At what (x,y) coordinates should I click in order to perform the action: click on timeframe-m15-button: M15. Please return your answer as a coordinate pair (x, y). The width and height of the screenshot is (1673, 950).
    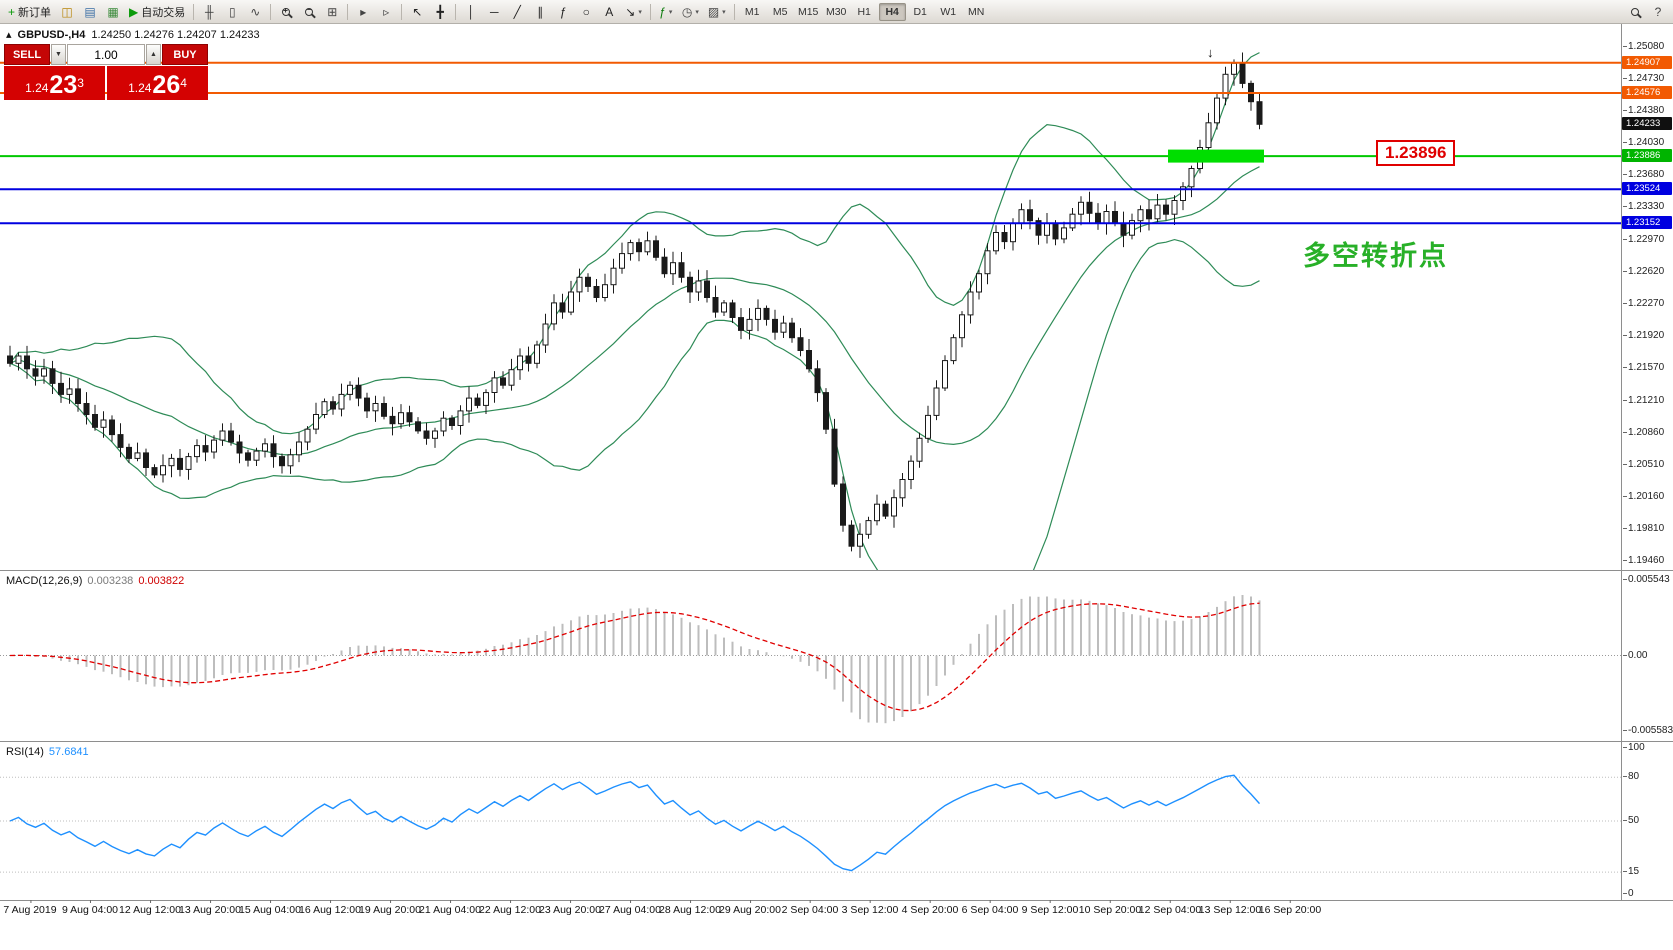
    Looking at the image, I should click on (808, 12).